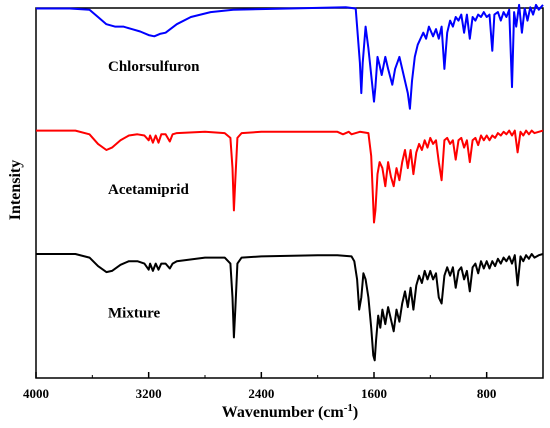  I want to click on x-axis-label-main: Wavenumber (cm, so click(283, 412).